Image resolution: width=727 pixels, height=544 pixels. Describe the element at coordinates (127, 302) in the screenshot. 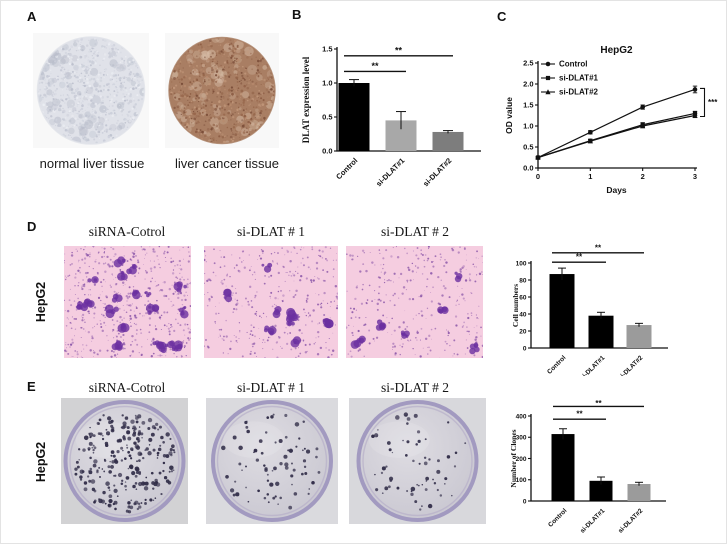

I see `migration-image-control` at that location.